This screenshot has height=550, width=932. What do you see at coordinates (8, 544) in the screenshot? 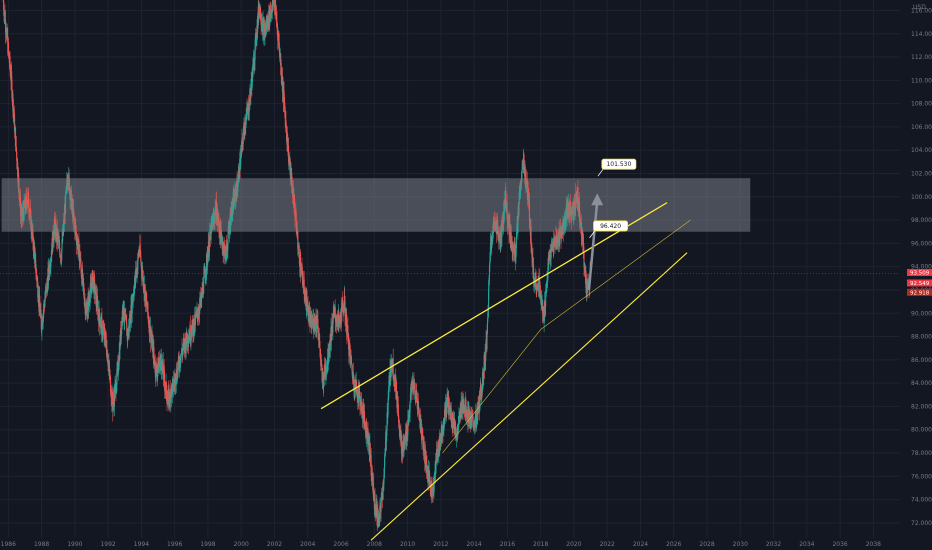
I see `x-tick-label: 1986` at bounding box center [8, 544].